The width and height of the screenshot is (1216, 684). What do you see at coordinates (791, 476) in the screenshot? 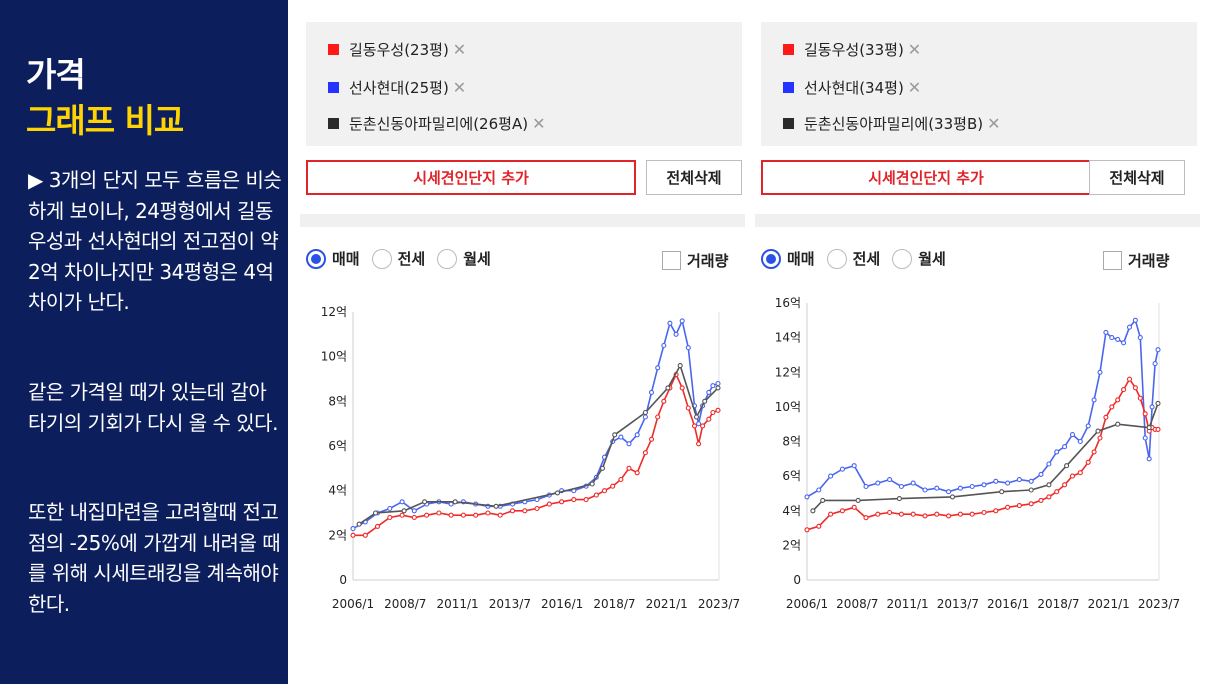
I see `y-tick-label: 6억` at bounding box center [791, 476].